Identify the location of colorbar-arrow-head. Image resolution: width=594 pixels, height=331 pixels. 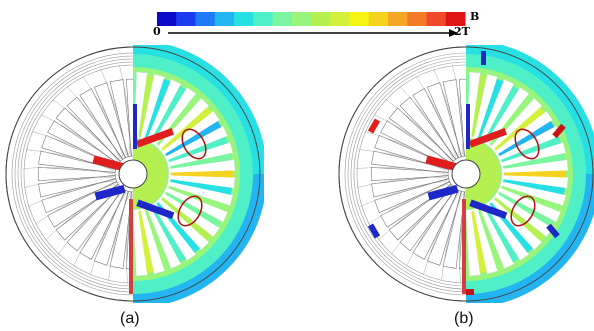
(453, 33).